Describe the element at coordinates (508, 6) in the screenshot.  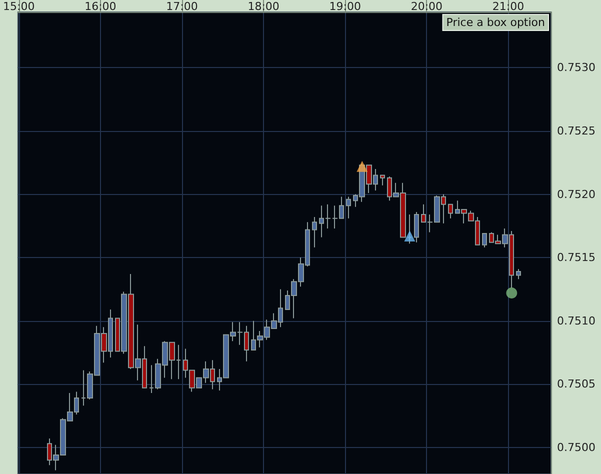
I see `x-tick-label: 21:00` at that location.